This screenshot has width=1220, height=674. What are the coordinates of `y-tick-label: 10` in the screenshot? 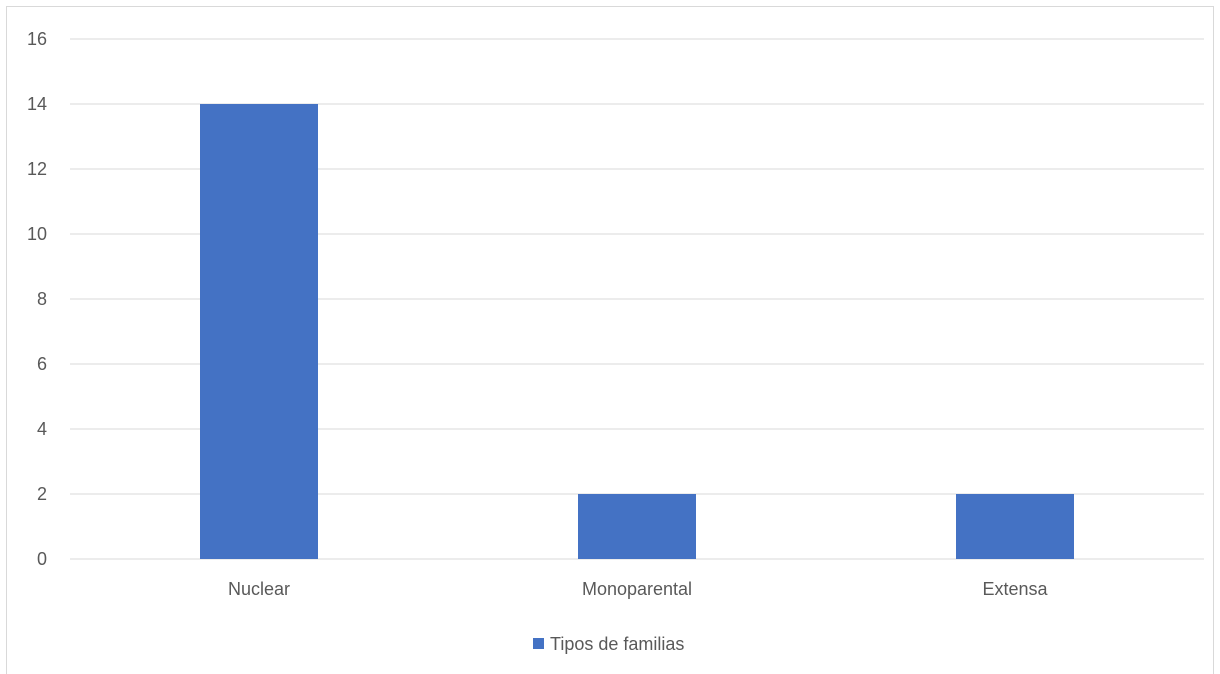 It's located at (37, 234).